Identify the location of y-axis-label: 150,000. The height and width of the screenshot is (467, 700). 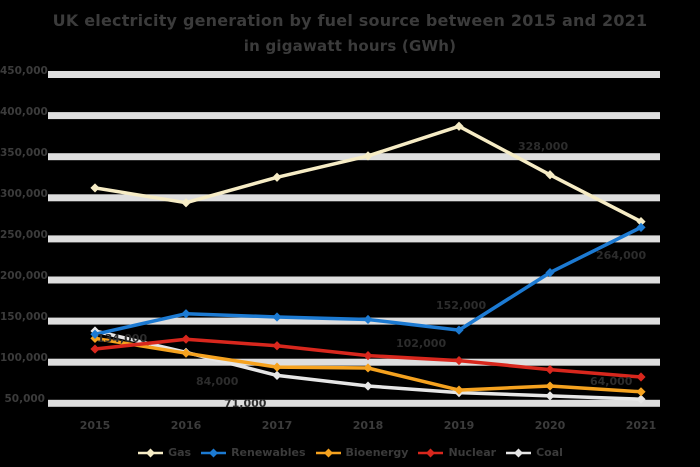
(24, 317).